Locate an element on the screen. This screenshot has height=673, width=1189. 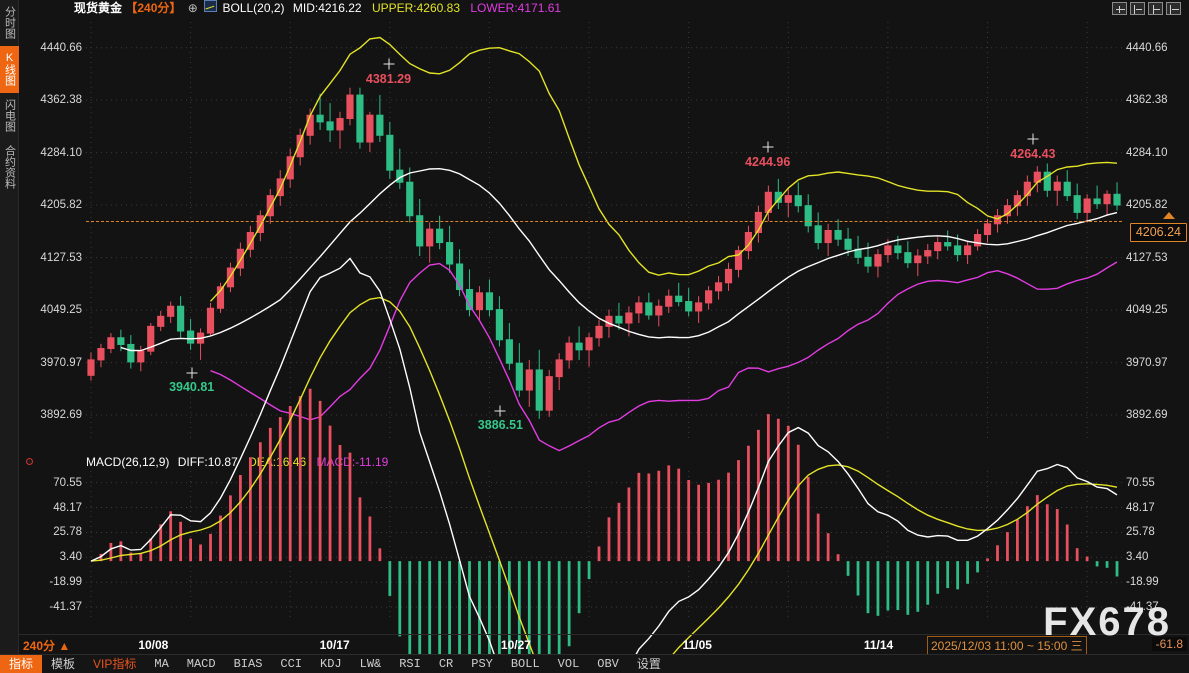
toolbar-item-ma: MA is located at coordinates (161, 664).